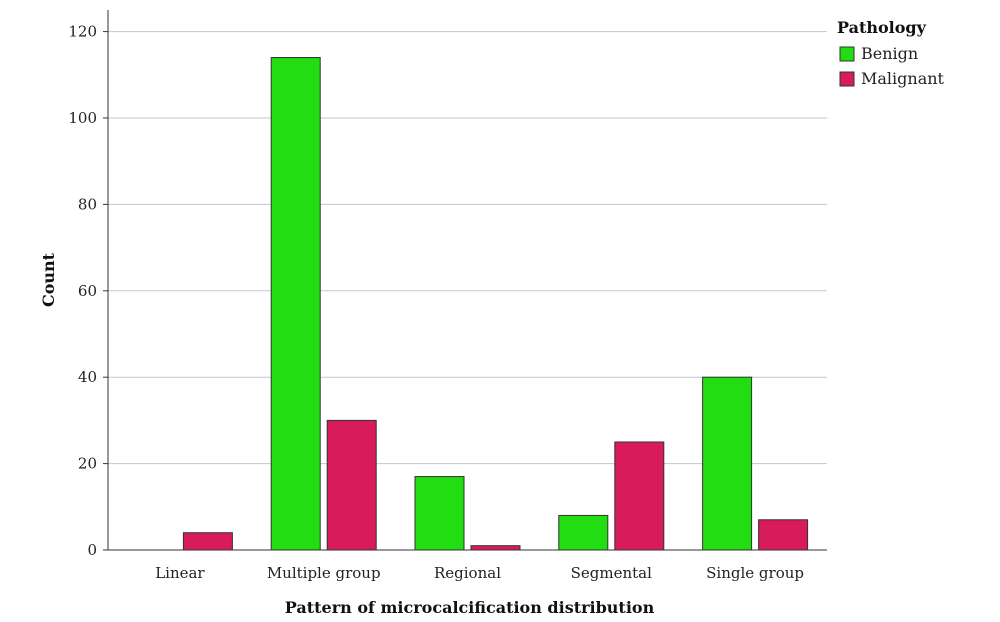 The image size is (1000, 622). What do you see at coordinates (87, 464) in the screenshot?
I see `y-tick-label: 20` at bounding box center [87, 464].